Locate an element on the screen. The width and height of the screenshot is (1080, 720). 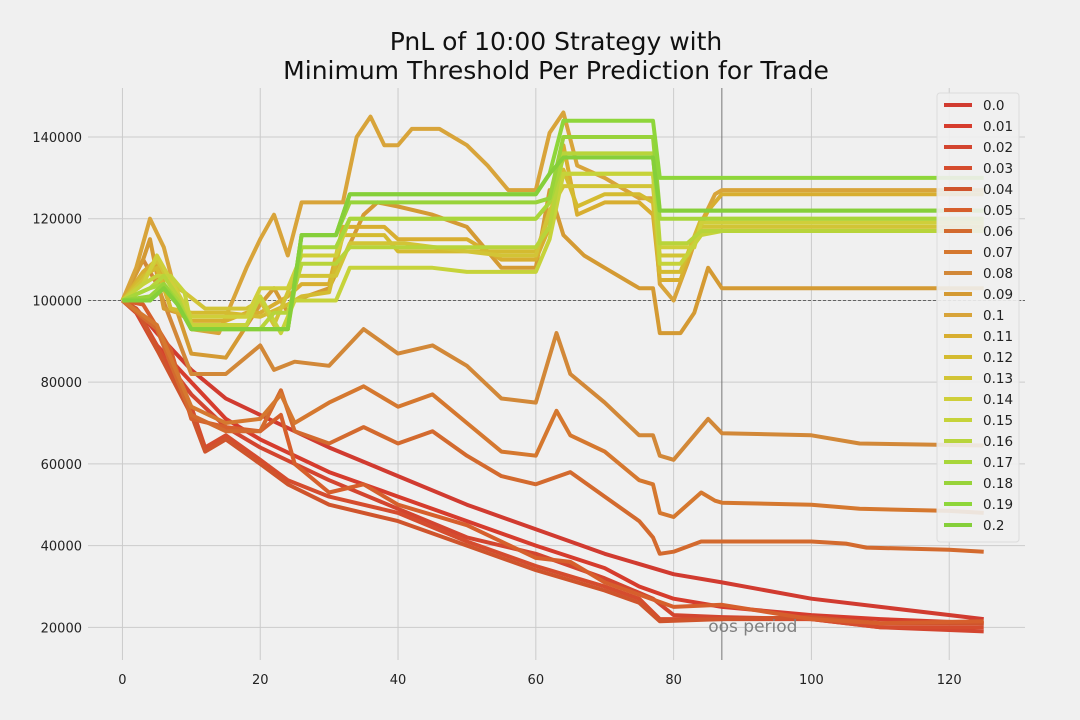
legend-label: 0.06 is located at coordinates (998, 232).